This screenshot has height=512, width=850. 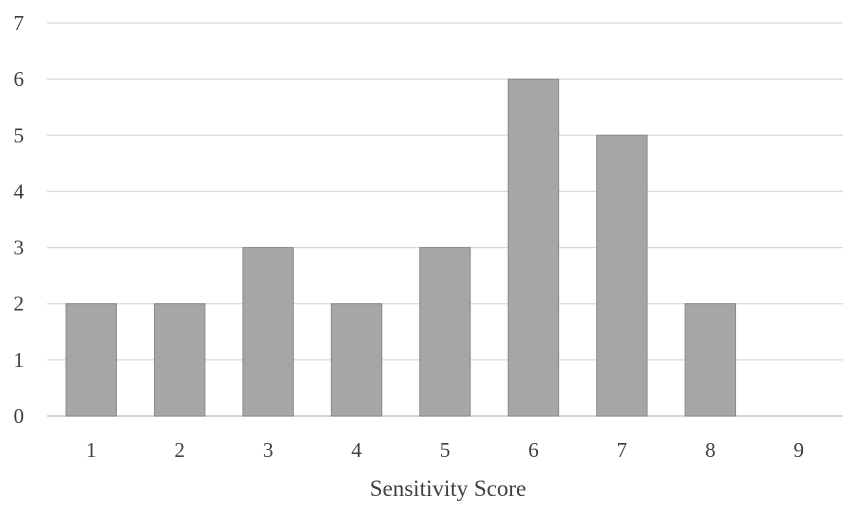 What do you see at coordinates (19, 248) in the screenshot?
I see `y-tick-label: 3` at bounding box center [19, 248].